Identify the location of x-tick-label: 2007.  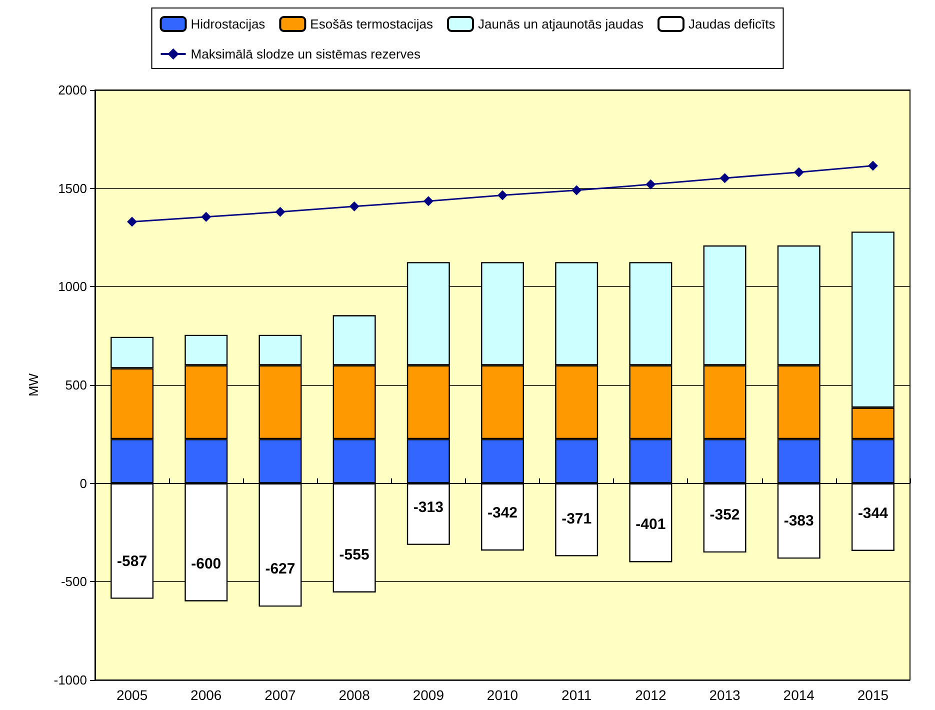
(280, 695).